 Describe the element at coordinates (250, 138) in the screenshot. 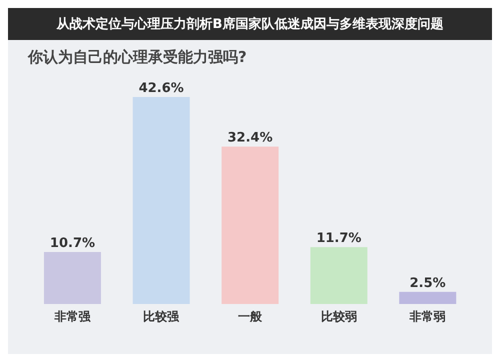

I see `data-label: 32.4%` at that location.